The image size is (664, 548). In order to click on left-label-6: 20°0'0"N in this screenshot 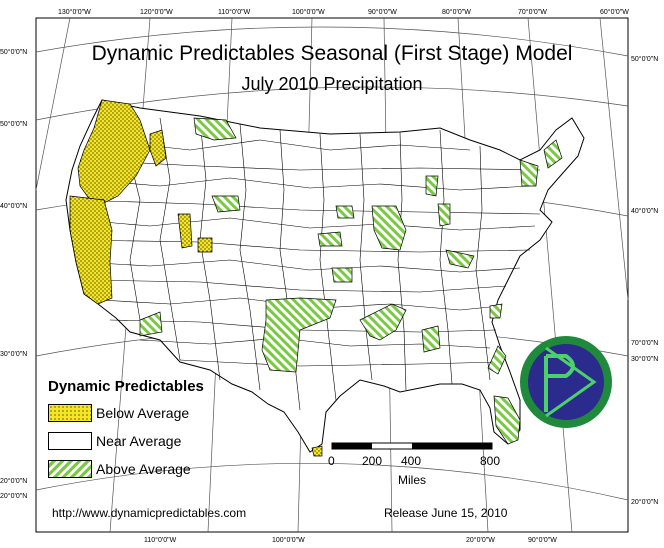, I will do `click(14, 496)`.